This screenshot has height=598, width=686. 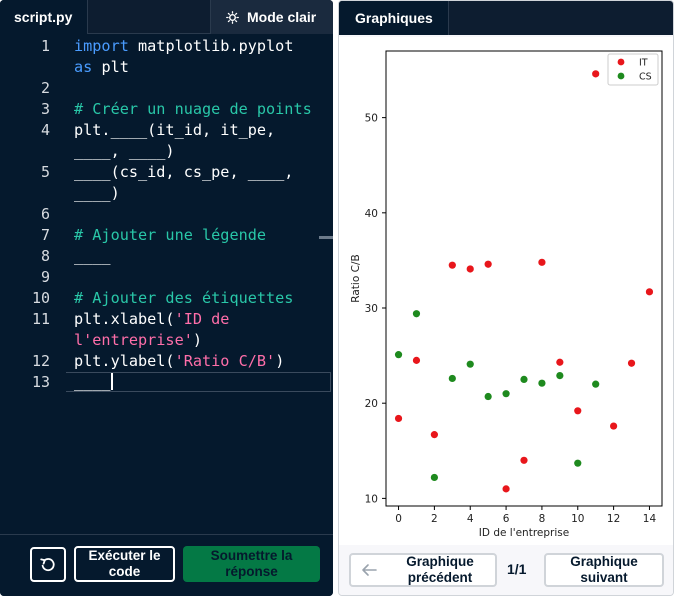 I want to click on string-token: l'entreprise', so click(x=133, y=340).